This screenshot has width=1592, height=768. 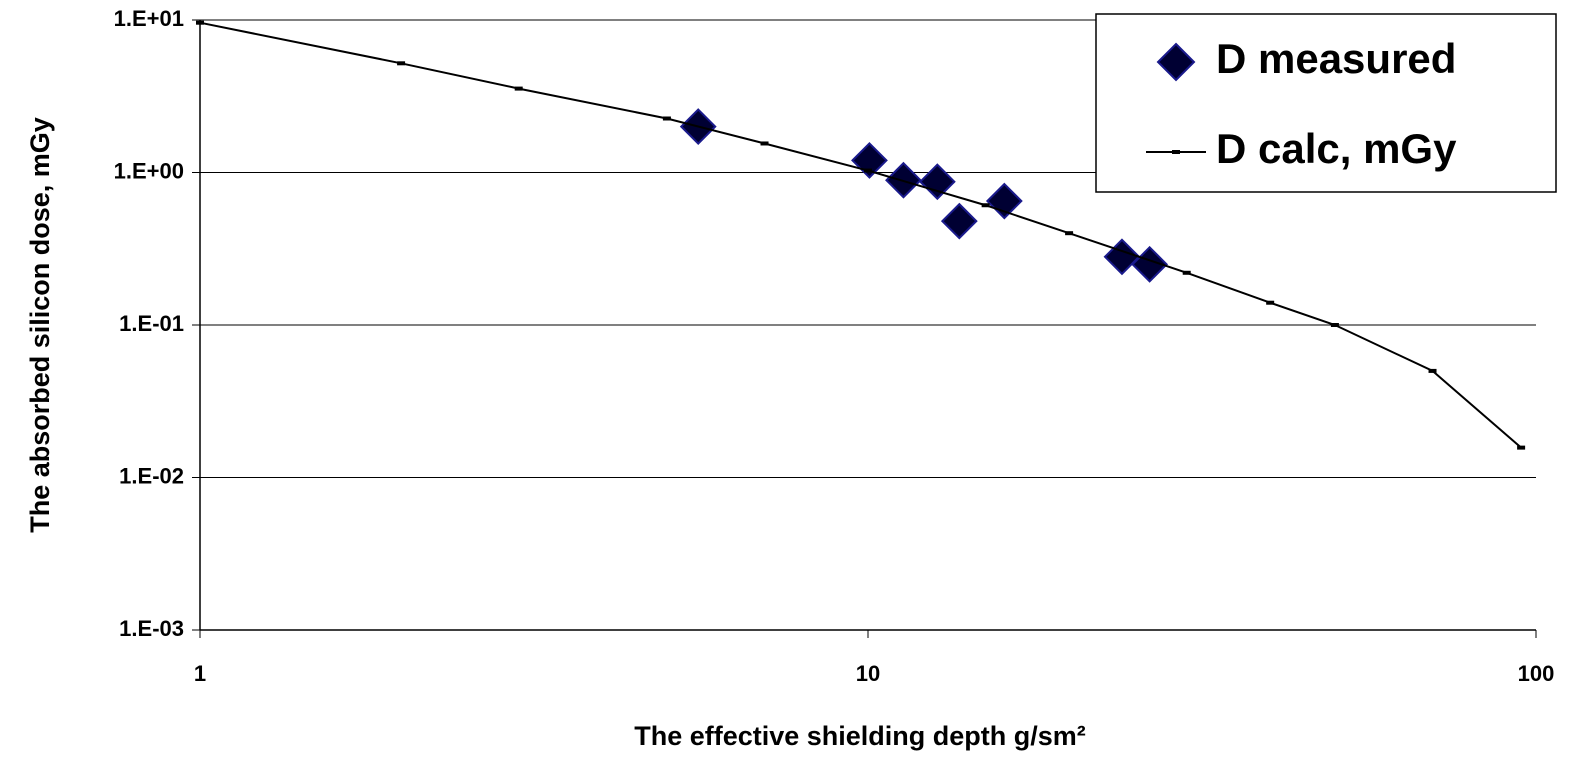 What do you see at coordinates (868, 673) in the screenshot?
I see `x-tick-label: 10` at bounding box center [868, 673].